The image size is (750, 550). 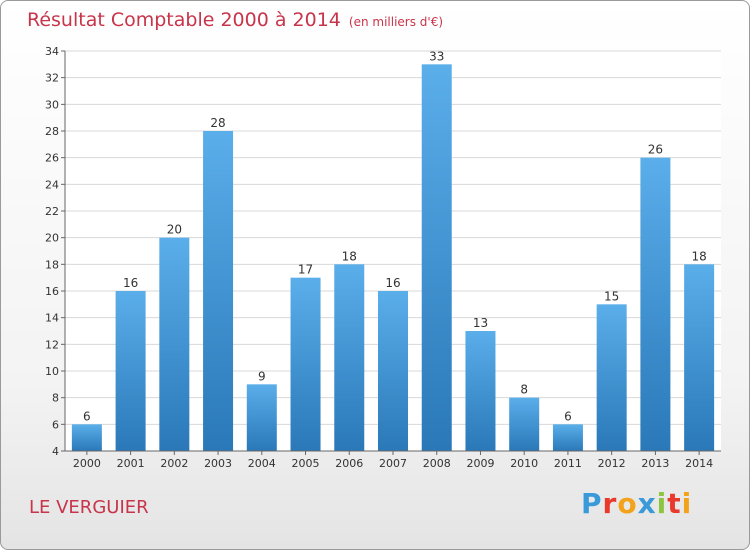 I want to click on data-label: 28, so click(x=217, y=123).